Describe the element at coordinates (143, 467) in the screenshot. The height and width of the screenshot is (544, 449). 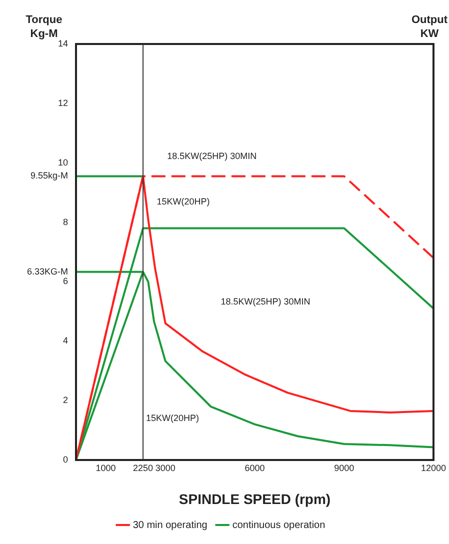
I see `x-tick-label: 2250` at that location.